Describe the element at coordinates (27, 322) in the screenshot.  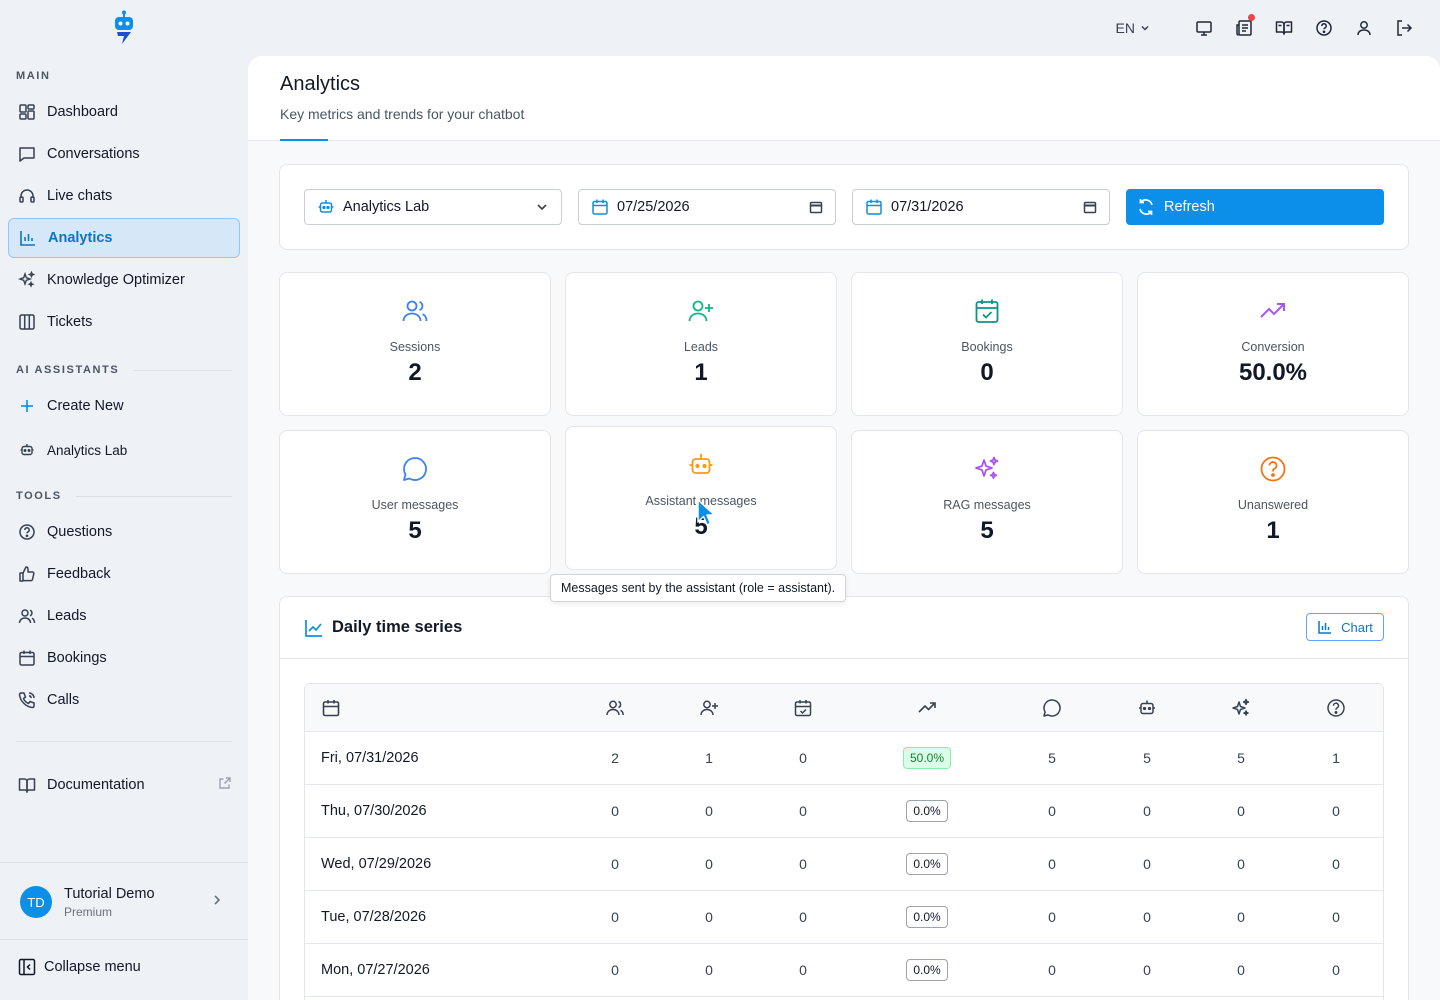
I see `columns-icon` at that location.